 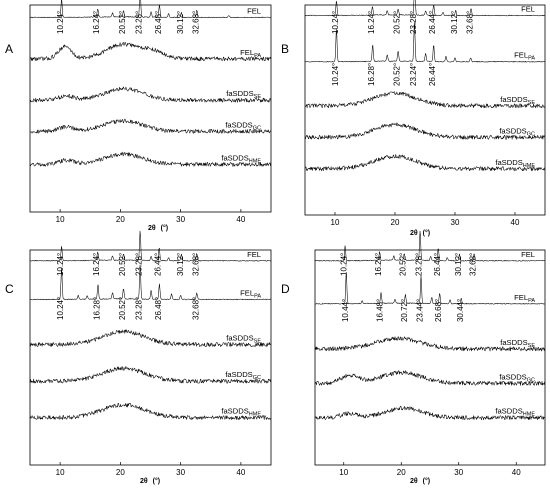 I want to click on x-tick-label: 10, so click(x=335, y=222).